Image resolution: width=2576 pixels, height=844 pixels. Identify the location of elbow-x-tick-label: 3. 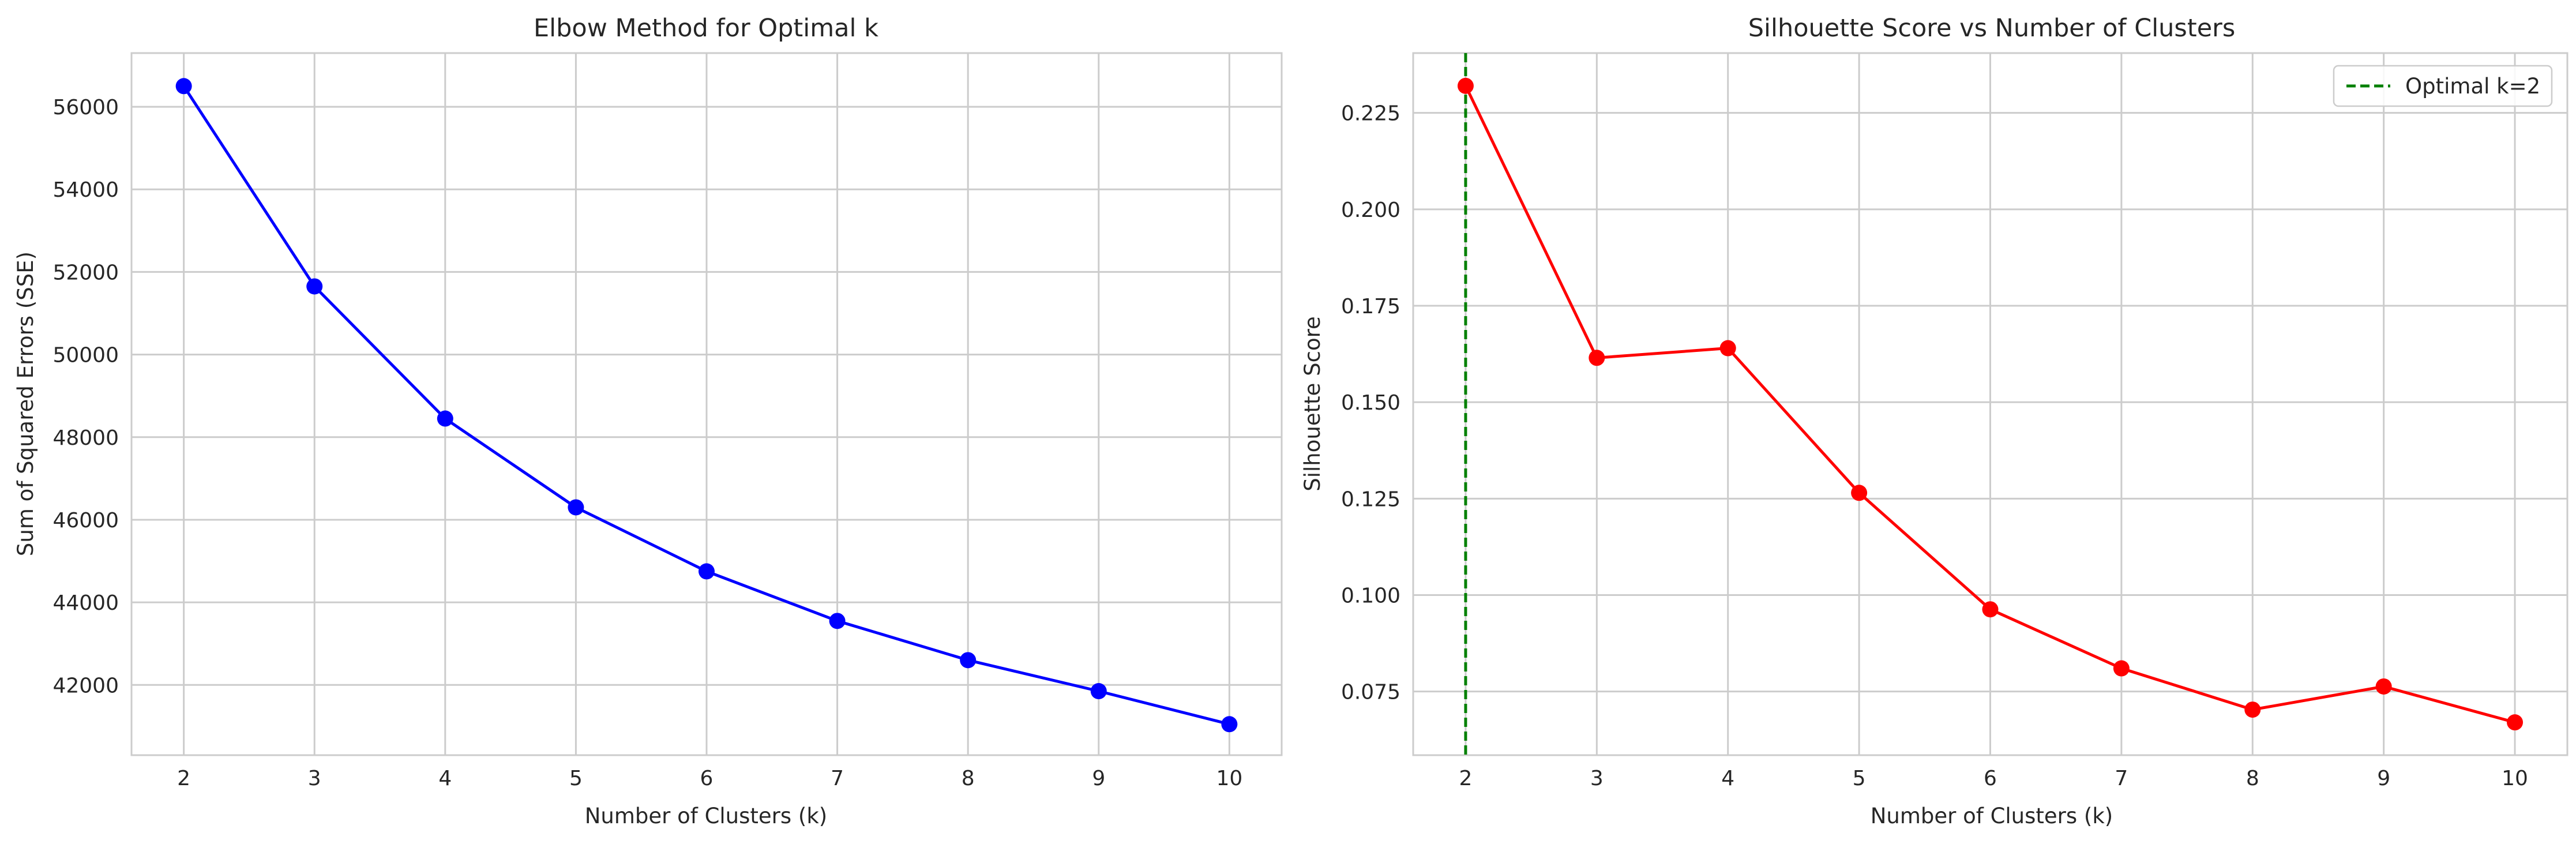
(314, 778).